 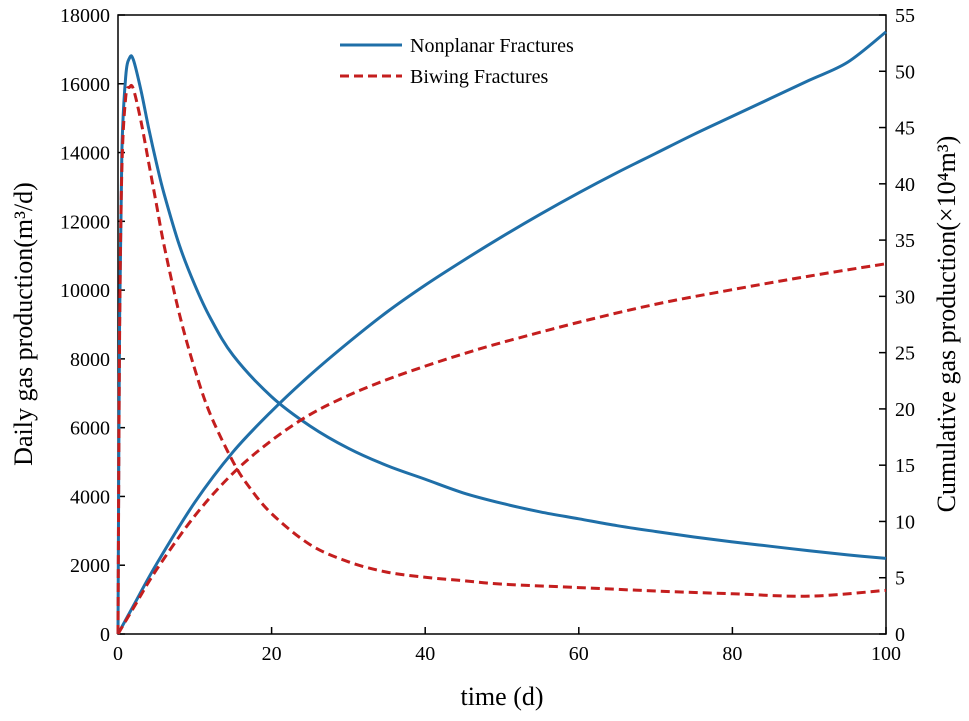 I want to click on x-tick-label: 0, so click(x=118, y=654).